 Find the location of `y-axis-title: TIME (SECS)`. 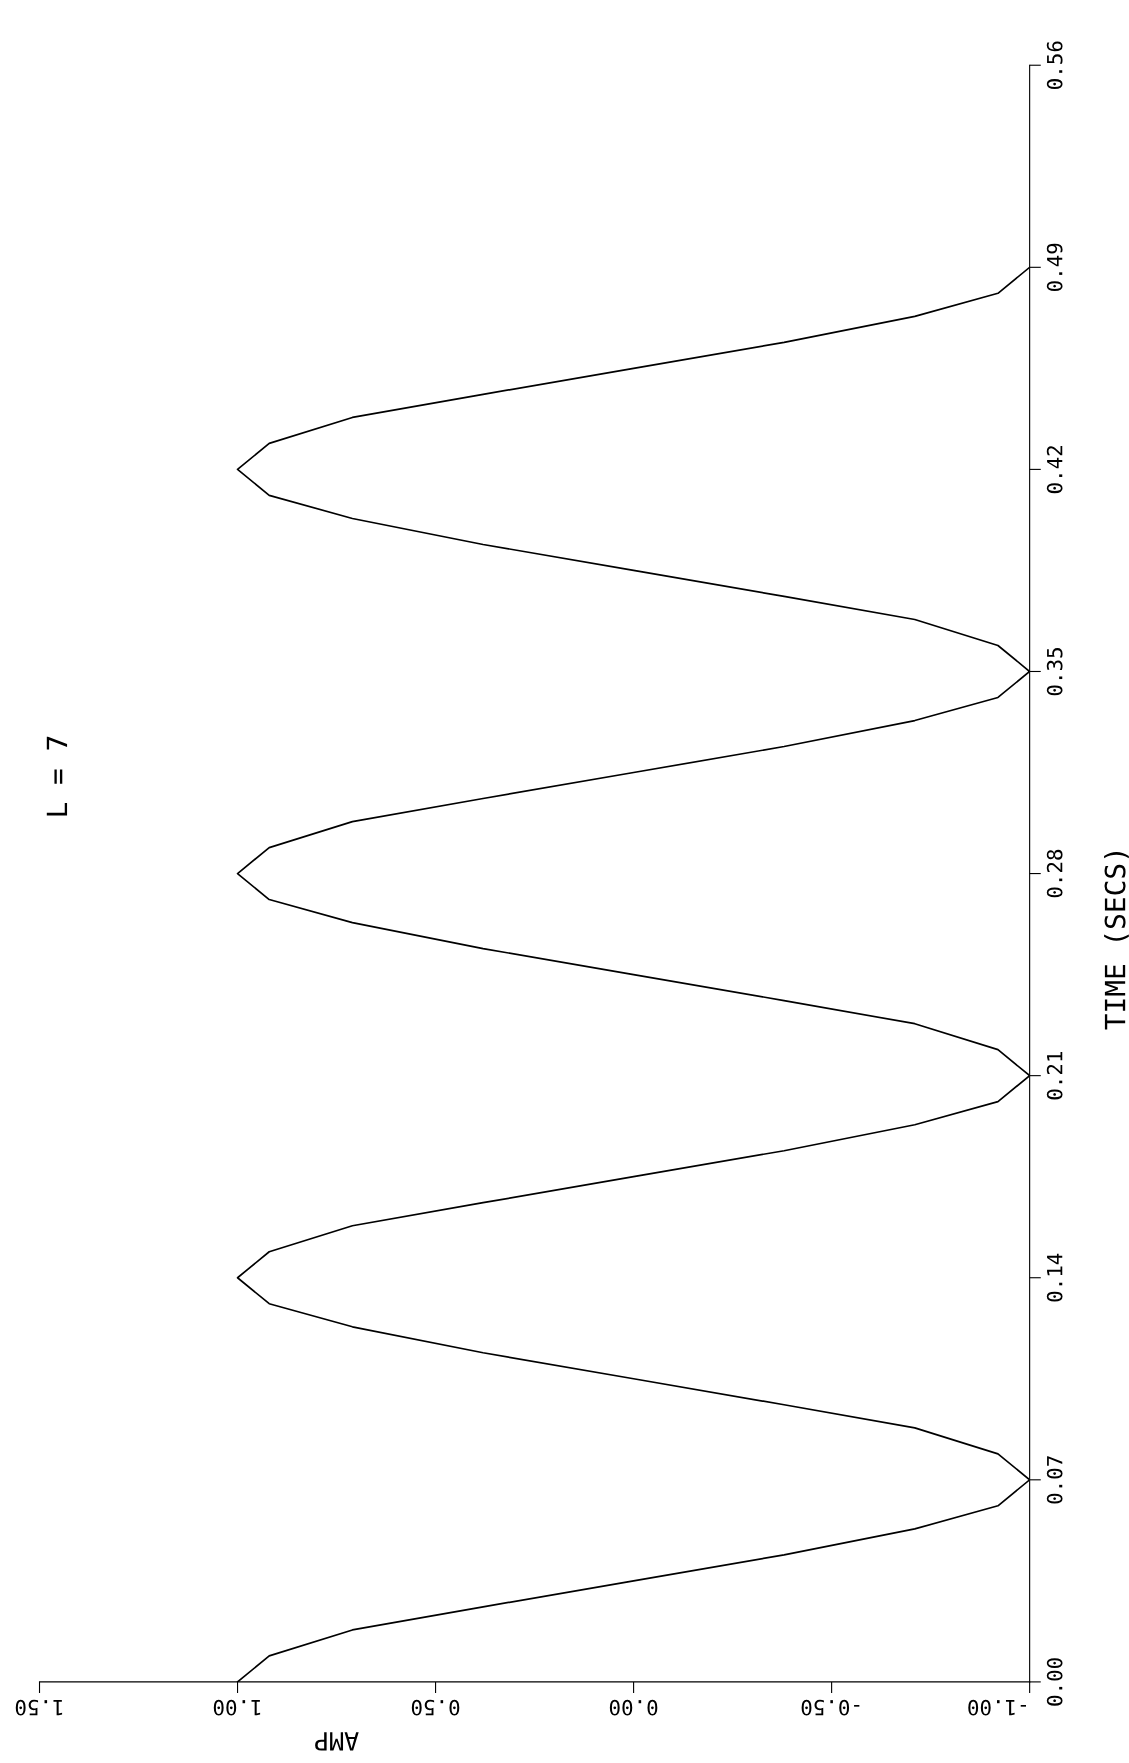

y-axis-title: TIME (SECS) is located at coordinates (1116, 941).